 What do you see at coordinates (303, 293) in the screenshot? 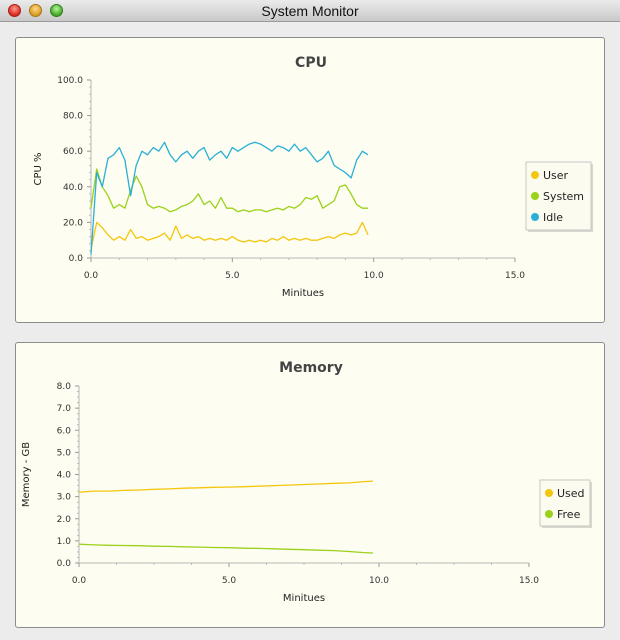
I see `cpu-x-axis-label: Minitues` at bounding box center [303, 293].